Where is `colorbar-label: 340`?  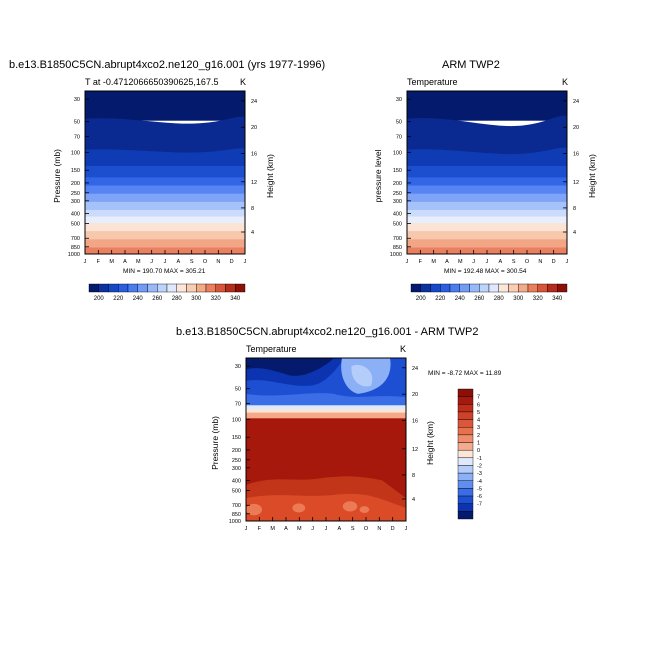 colorbar-label: 340 is located at coordinates (235, 299).